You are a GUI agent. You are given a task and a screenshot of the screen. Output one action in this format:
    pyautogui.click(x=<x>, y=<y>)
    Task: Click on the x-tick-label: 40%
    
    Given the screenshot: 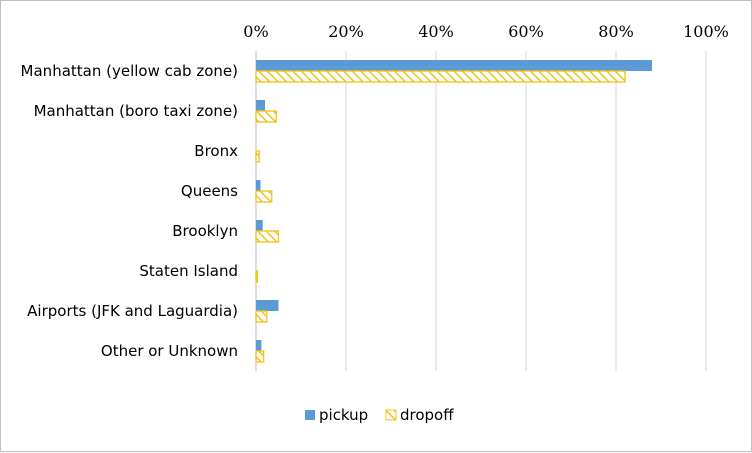 What is the action you would take?
    pyautogui.click(x=436, y=31)
    